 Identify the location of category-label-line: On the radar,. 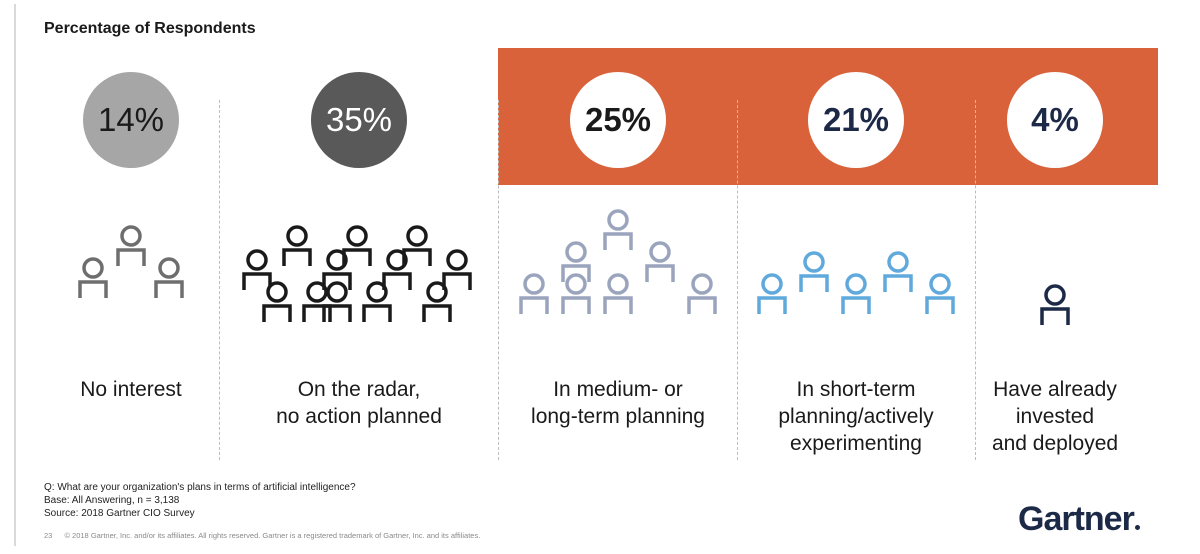
(359, 389).